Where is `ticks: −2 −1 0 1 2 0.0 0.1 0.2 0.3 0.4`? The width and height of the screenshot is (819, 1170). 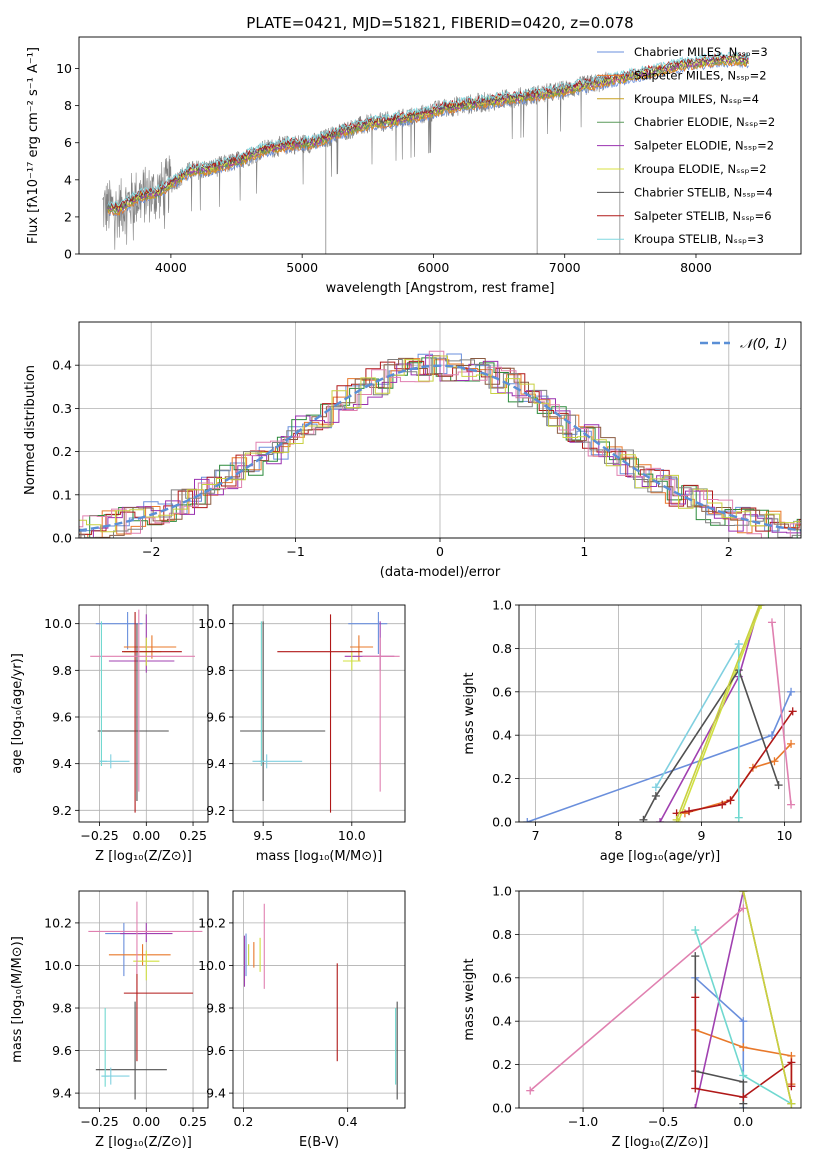 ticks: −2 −1 0 1 2 0.0 0.1 0.2 0.3 0.4 is located at coordinates (392, 458).